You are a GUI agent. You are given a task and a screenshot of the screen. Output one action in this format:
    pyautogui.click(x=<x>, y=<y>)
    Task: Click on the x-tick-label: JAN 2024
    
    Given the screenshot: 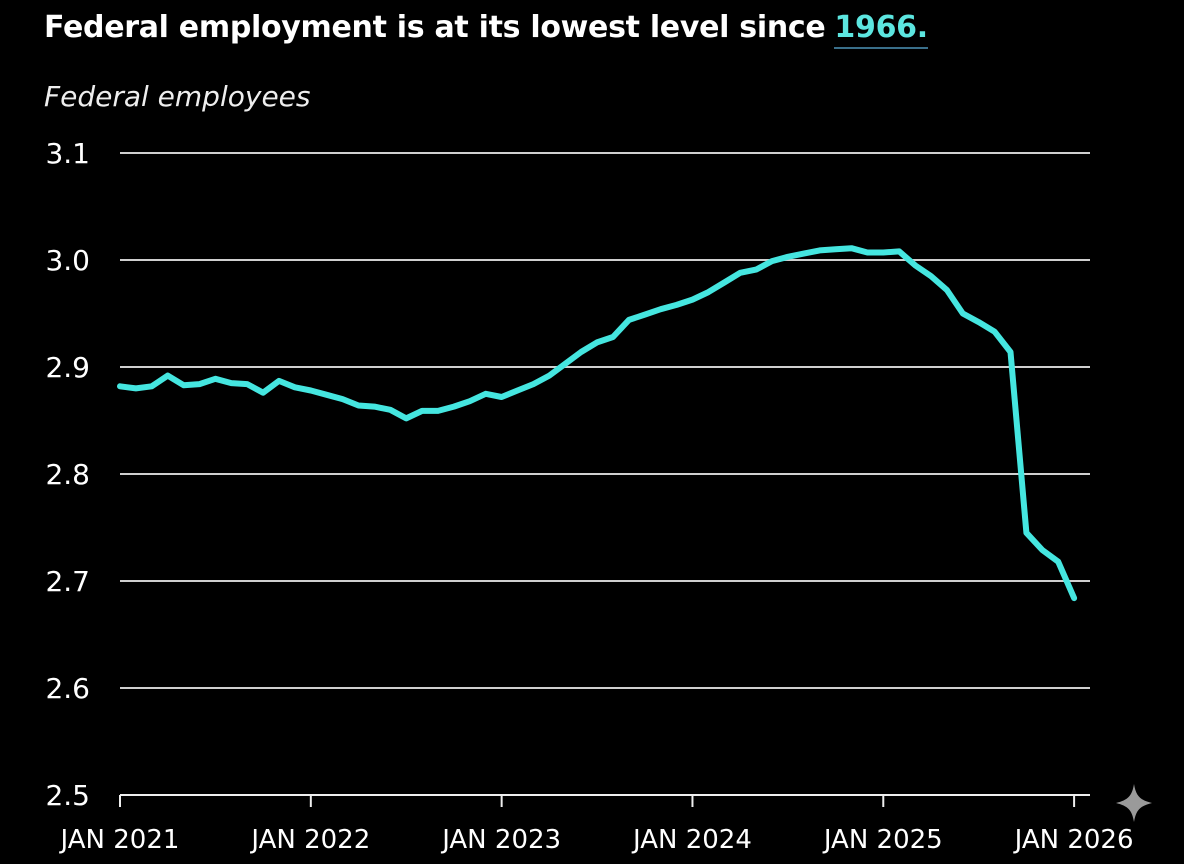 What is the action you would take?
    pyautogui.click(x=691, y=840)
    